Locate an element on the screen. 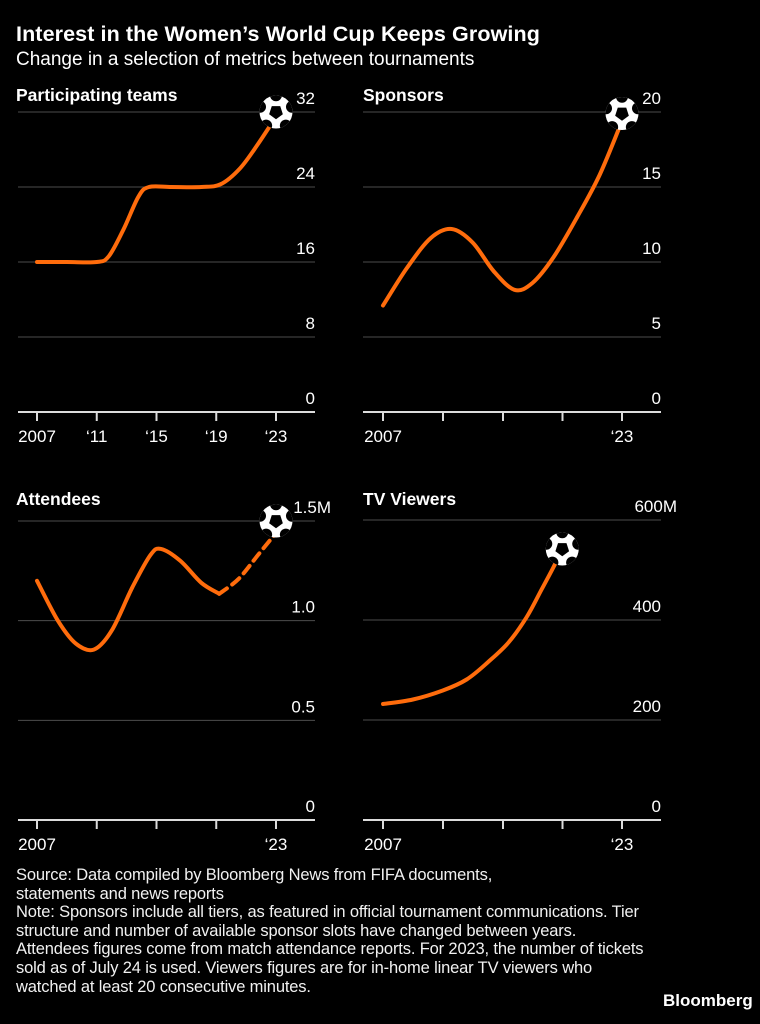 The height and width of the screenshot is (1024, 760). y-axis-label: 10 is located at coordinates (651, 248).